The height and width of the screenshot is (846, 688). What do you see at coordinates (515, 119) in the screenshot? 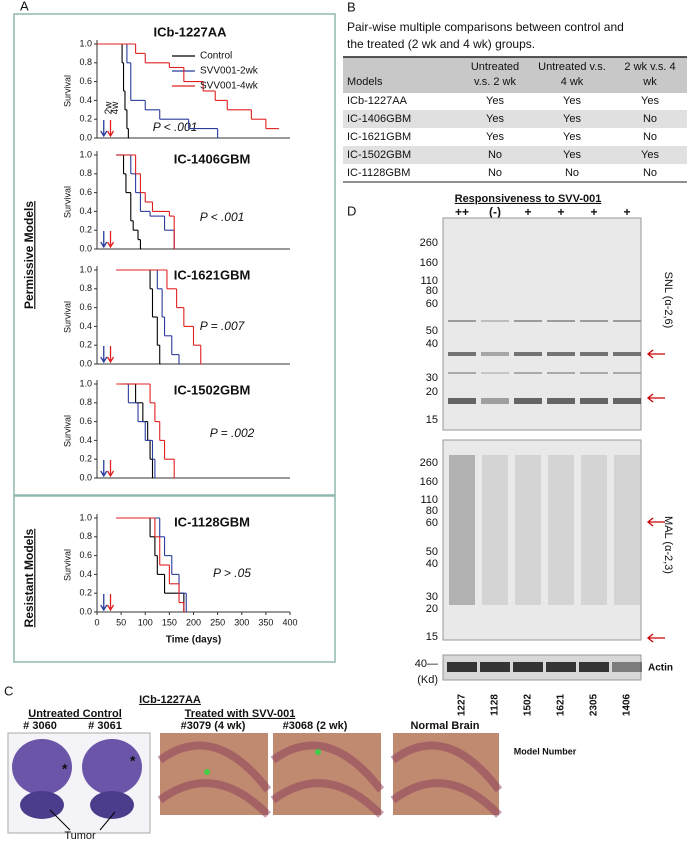
I see `table-row-bg` at bounding box center [515, 119].